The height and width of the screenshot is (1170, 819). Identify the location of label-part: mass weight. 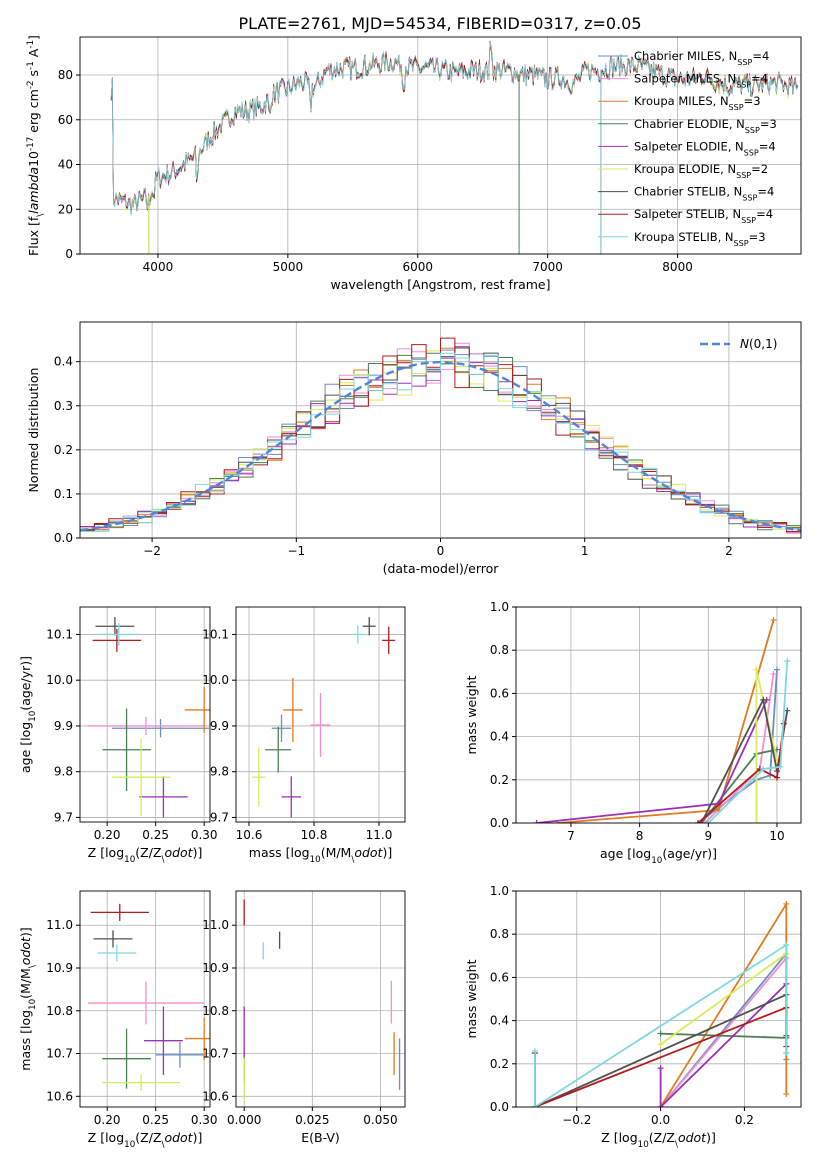
(471, 998).